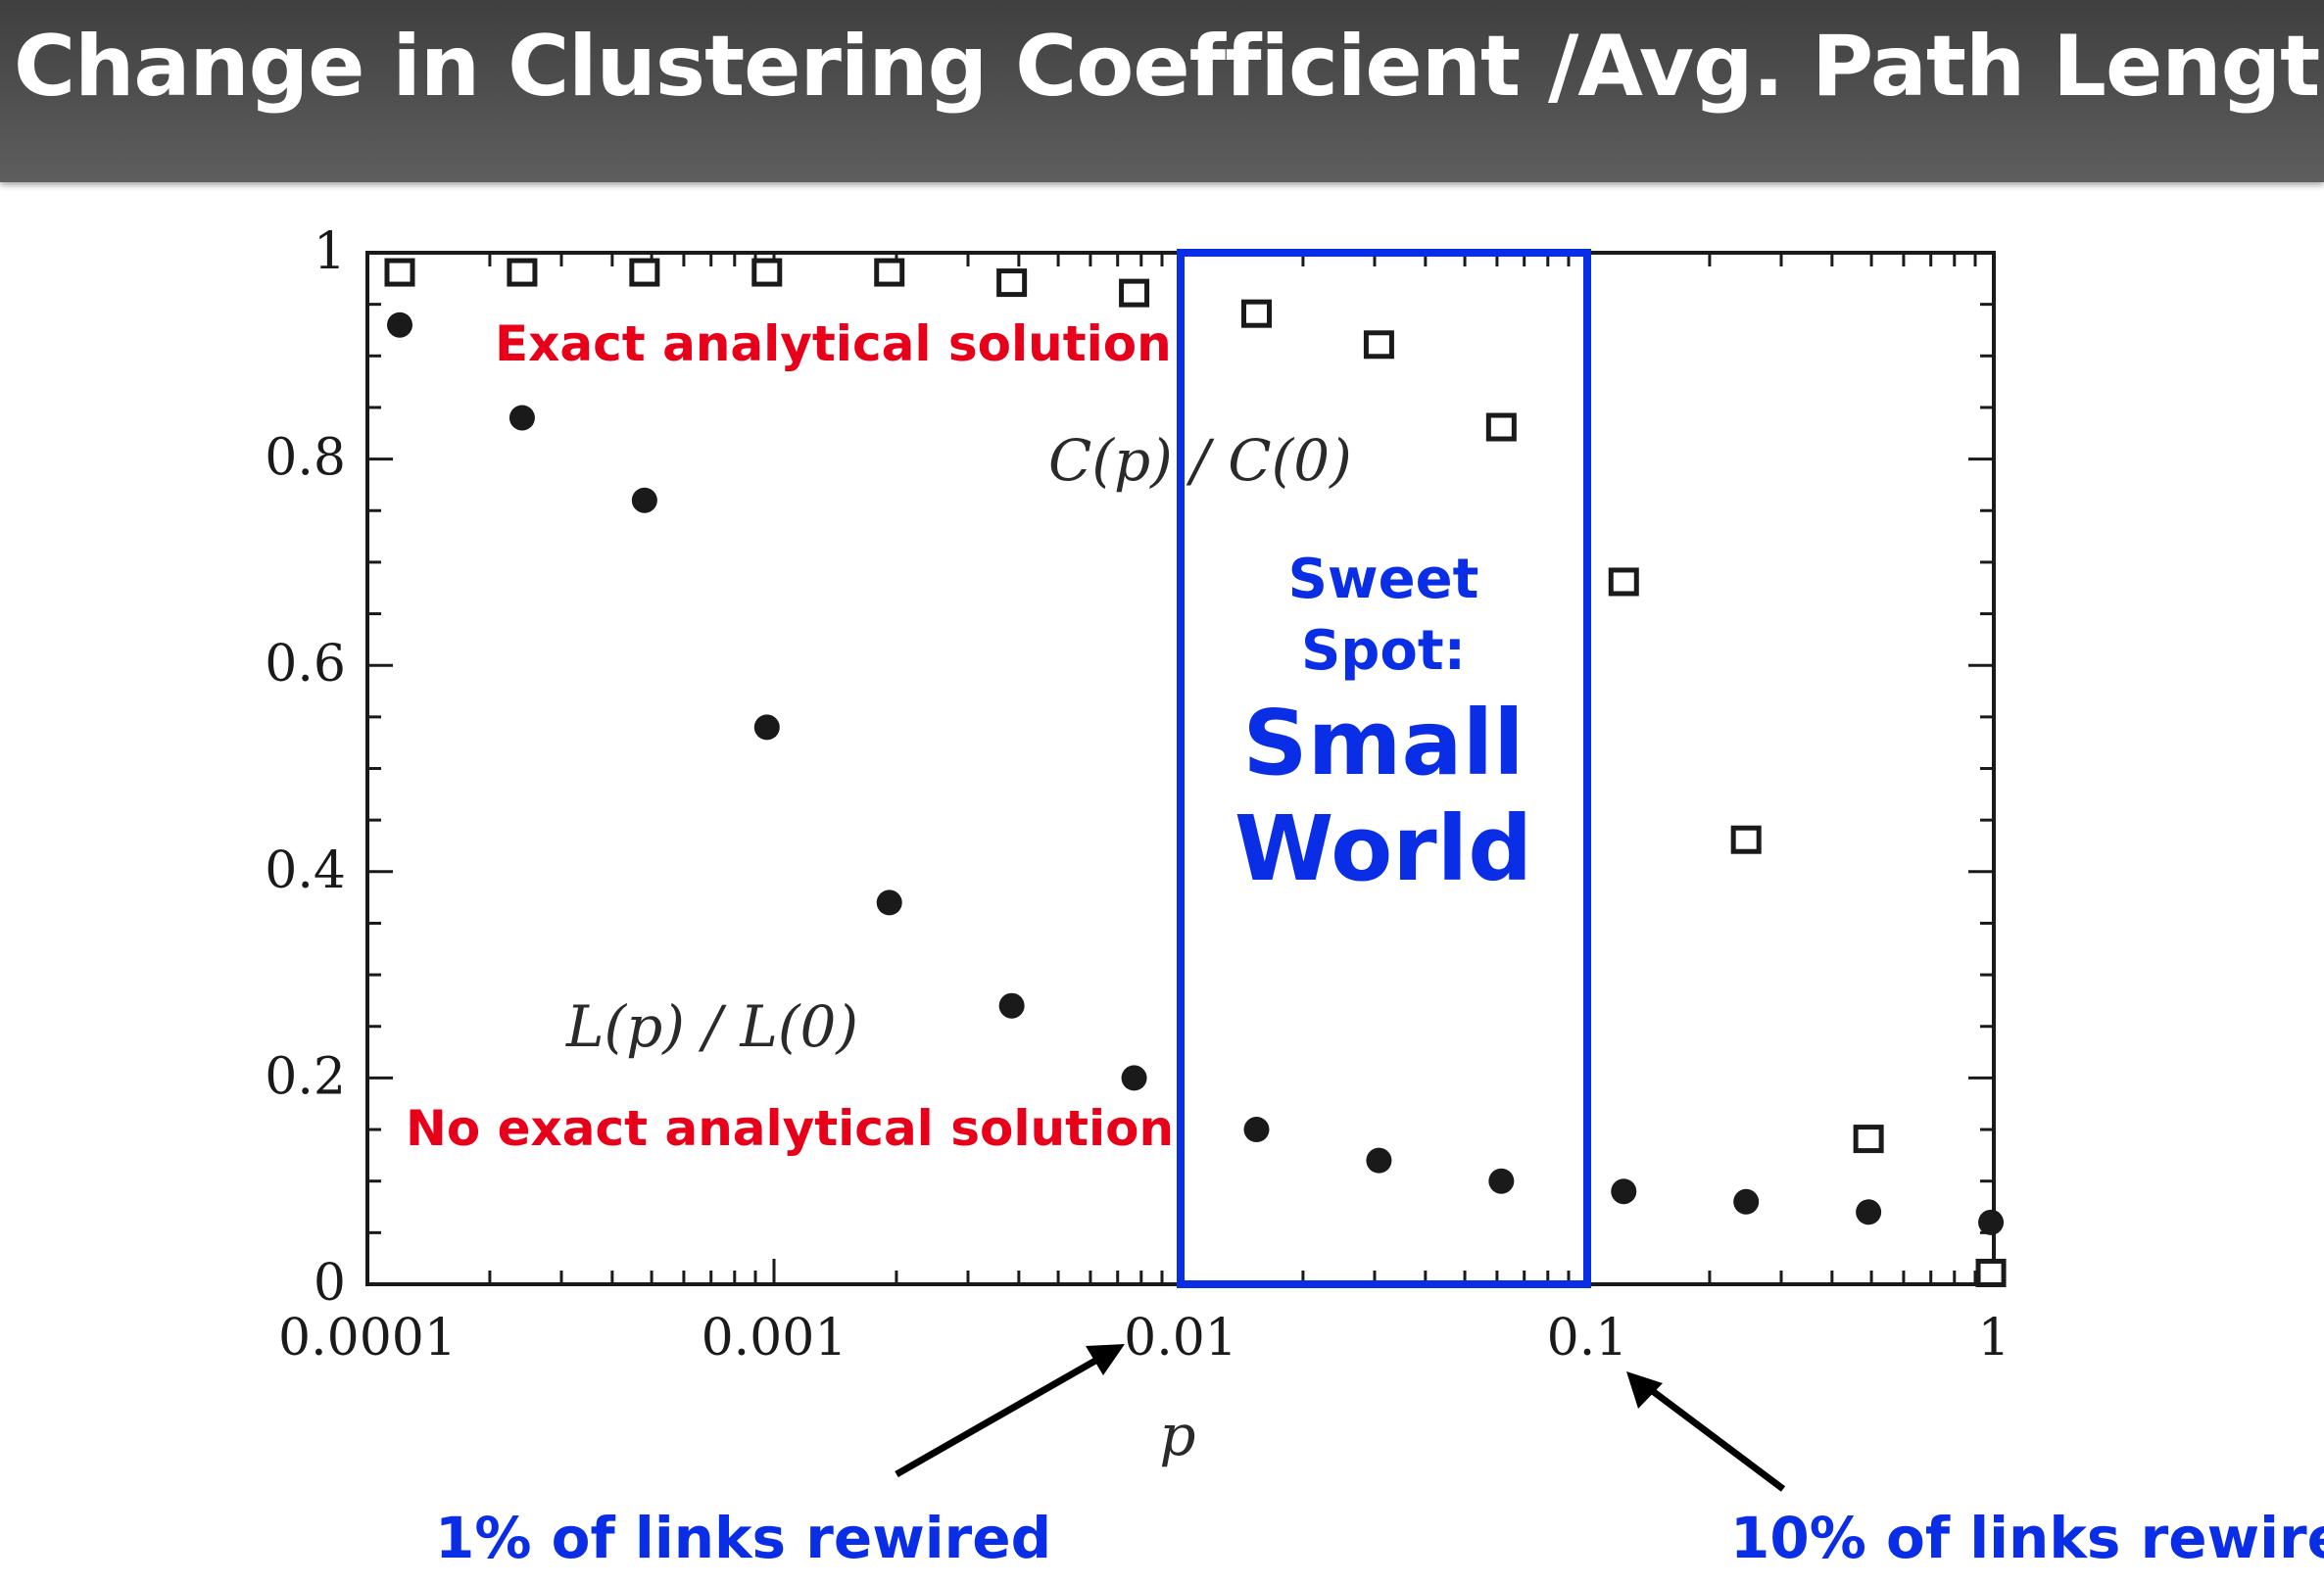 Image resolution: width=2324 pixels, height=1585 pixels. What do you see at coordinates (774, 1338) in the screenshot?
I see `x-tick-label: 0.001` at bounding box center [774, 1338].